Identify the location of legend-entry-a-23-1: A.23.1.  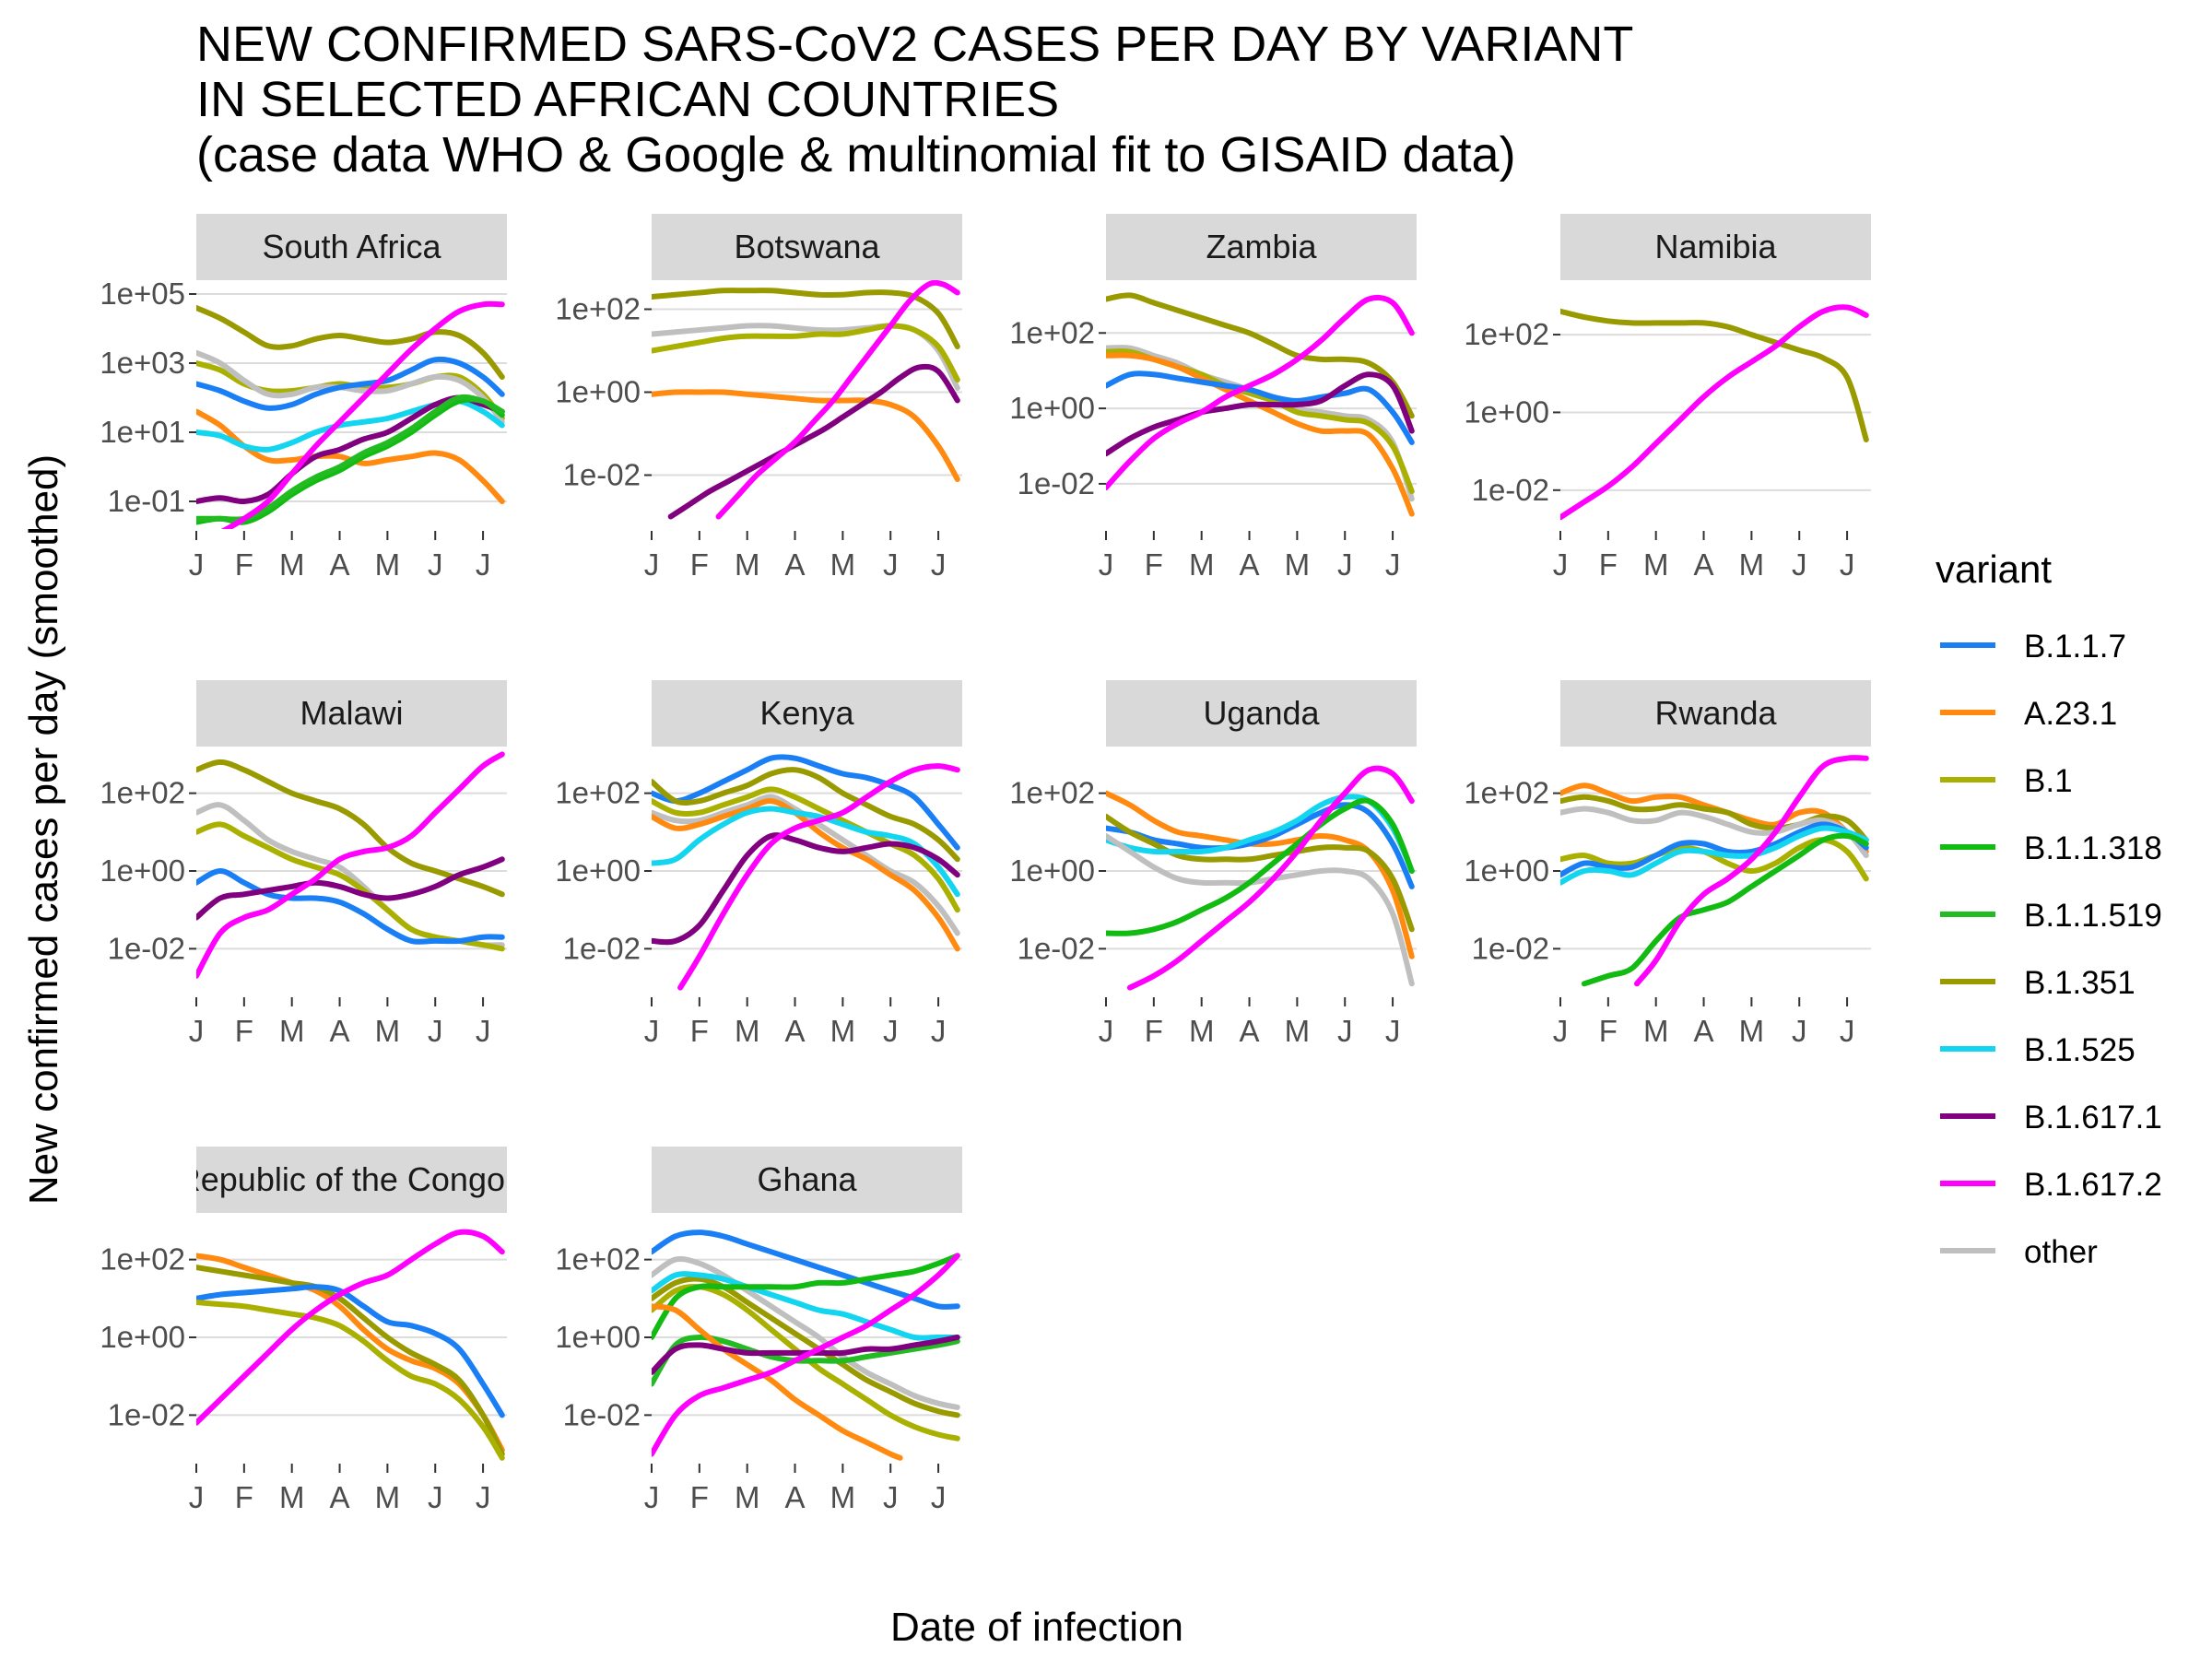
(2028, 714).